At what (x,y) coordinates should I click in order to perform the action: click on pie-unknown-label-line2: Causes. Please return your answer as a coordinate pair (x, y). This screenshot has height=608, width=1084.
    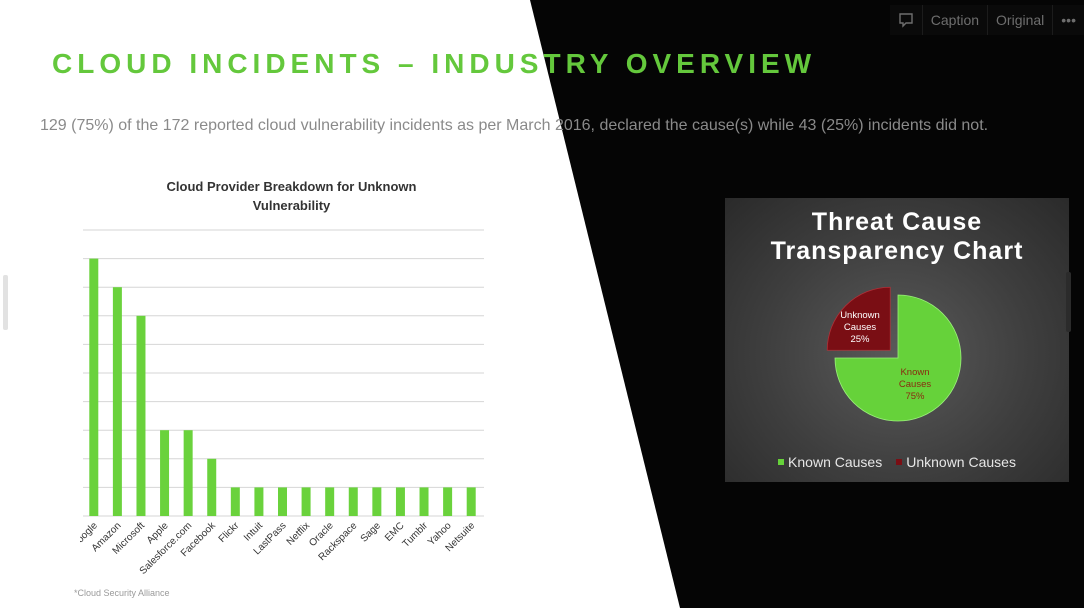
    Looking at the image, I should click on (860, 327).